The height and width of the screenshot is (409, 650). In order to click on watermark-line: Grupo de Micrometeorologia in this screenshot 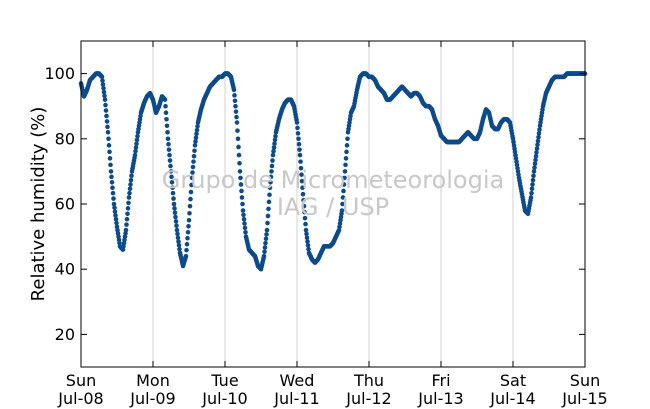, I will do `click(333, 180)`.